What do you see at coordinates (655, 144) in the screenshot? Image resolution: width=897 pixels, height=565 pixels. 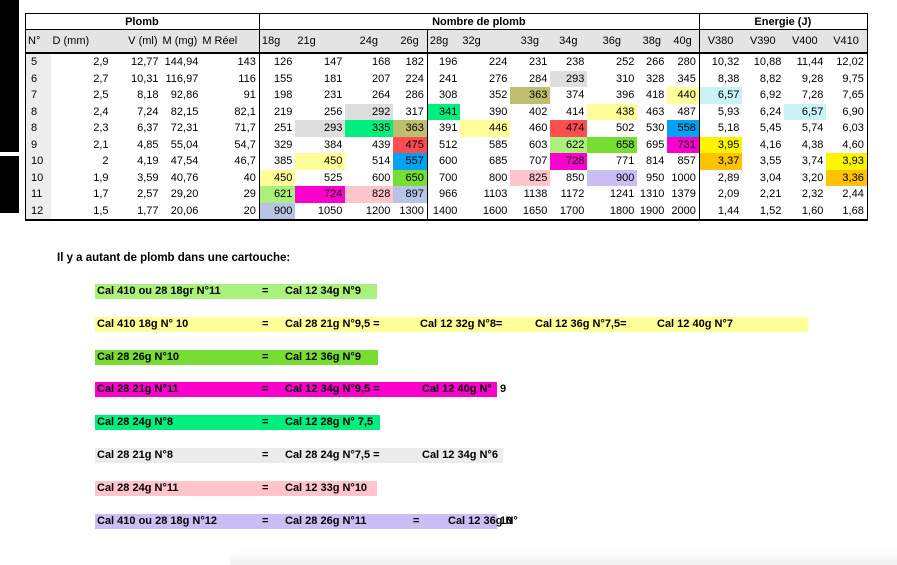 I see `table-cell-g38: 695` at bounding box center [655, 144].